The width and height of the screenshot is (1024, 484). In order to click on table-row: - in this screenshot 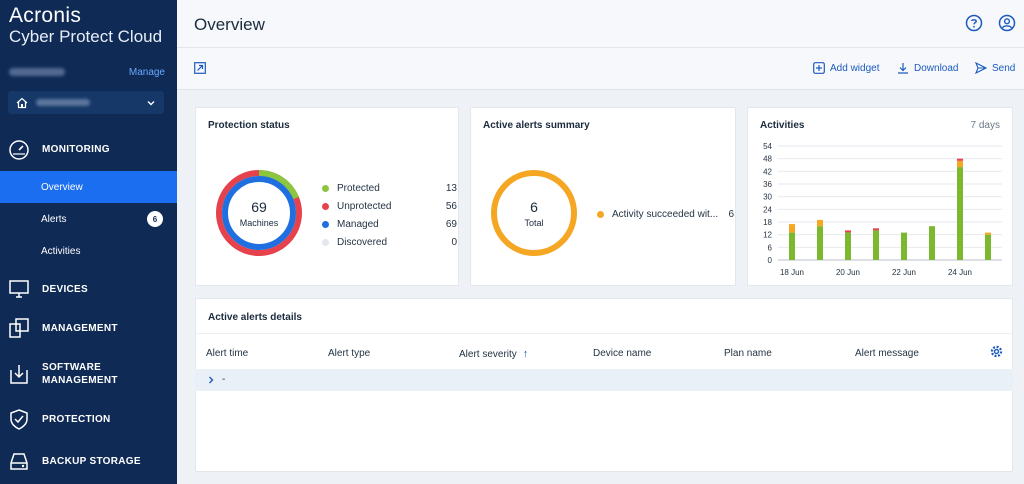, I will do `click(604, 380)`.